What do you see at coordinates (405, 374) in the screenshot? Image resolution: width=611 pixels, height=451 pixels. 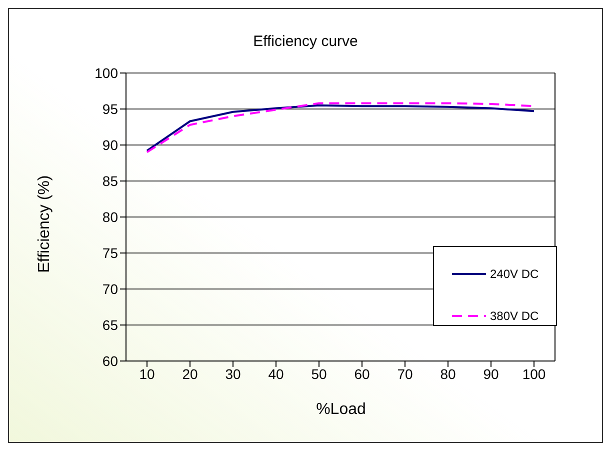 I see `x-tick-label: 70` at bounding box center [405, 374].